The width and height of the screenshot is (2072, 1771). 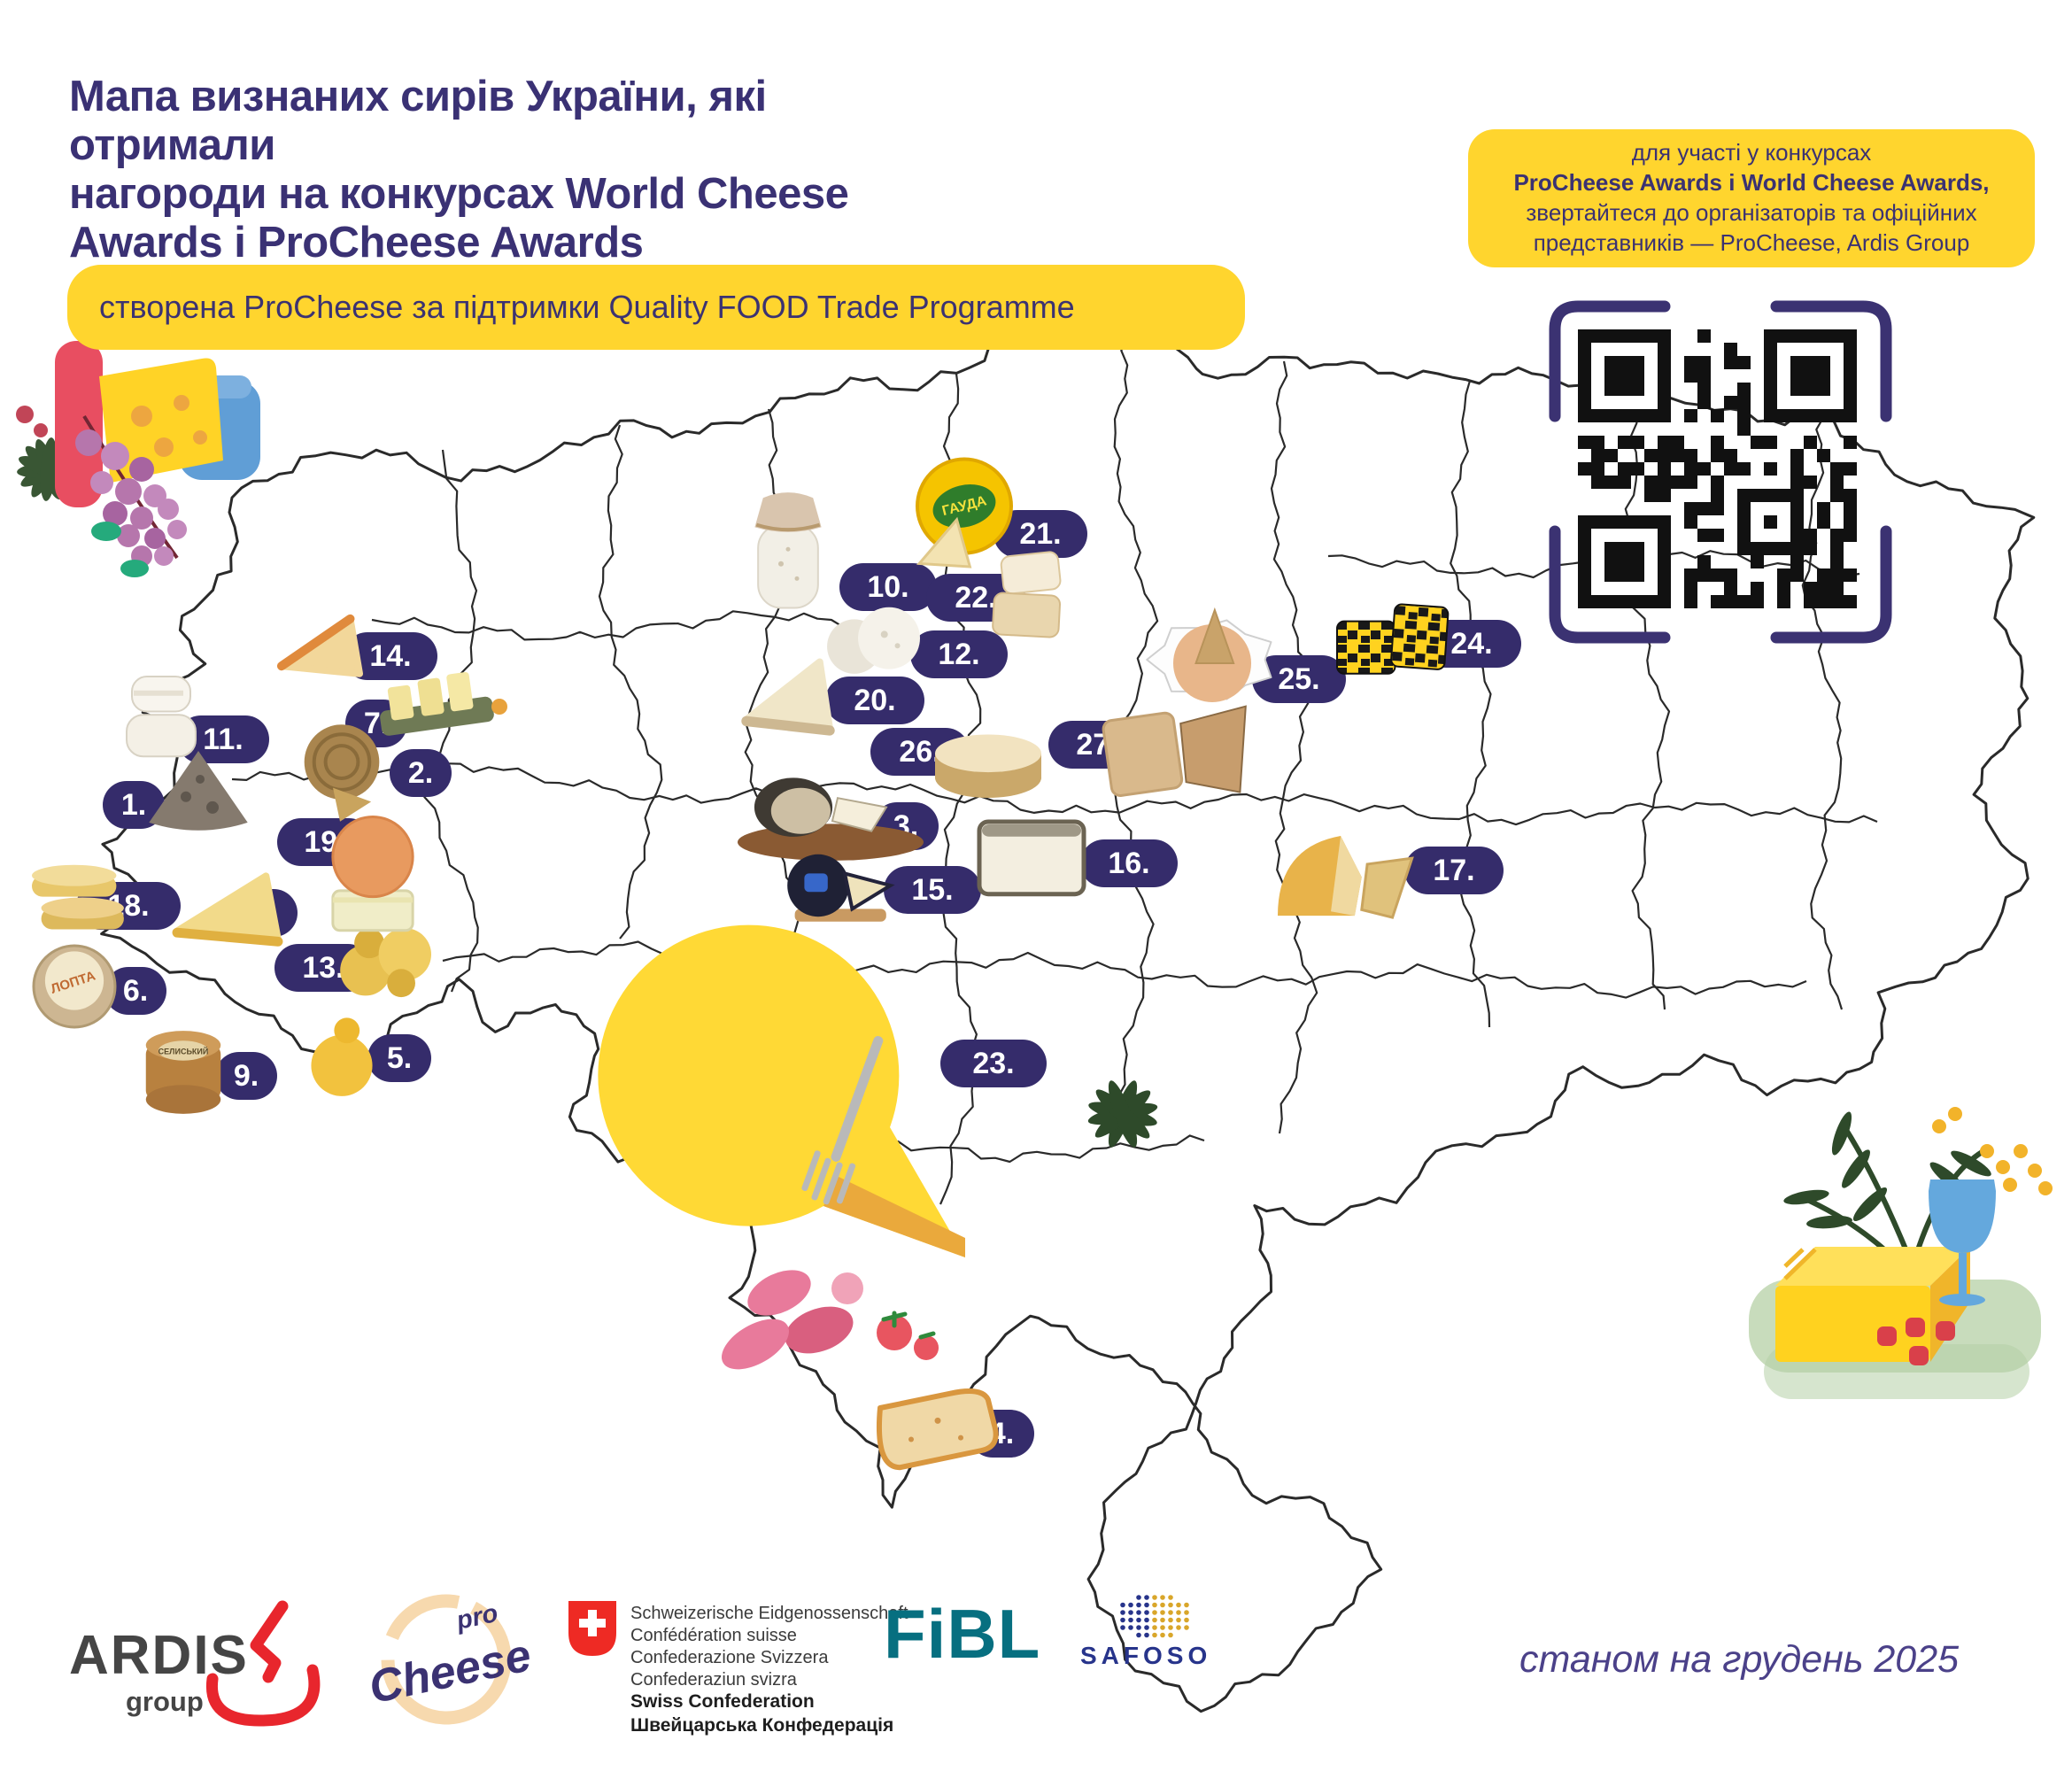 What do you see at coordinates (356, 242) in the screenshot?
I see `title-line-3: Awards і ProCheese Awards` at bounding box center [356, 242].